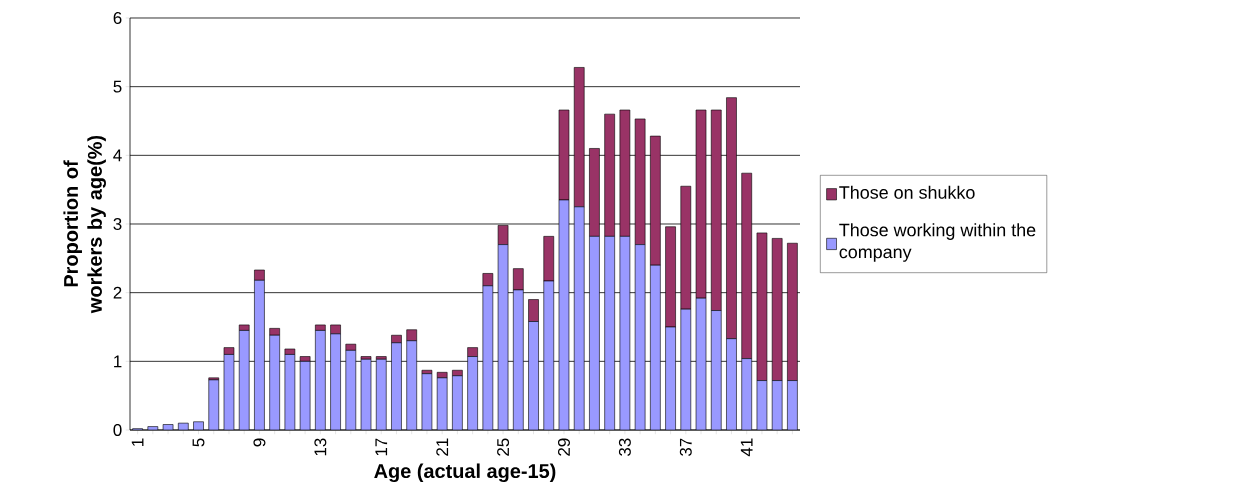 The height and width of the screenshot is (496, 1244). Describe the element at coordinates (117, 18) in the screenshot. I see `y-tick-label: 6` at that location.